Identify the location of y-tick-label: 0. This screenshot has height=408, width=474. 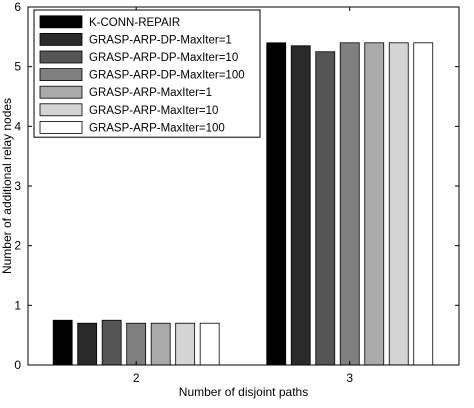
(17, 365).